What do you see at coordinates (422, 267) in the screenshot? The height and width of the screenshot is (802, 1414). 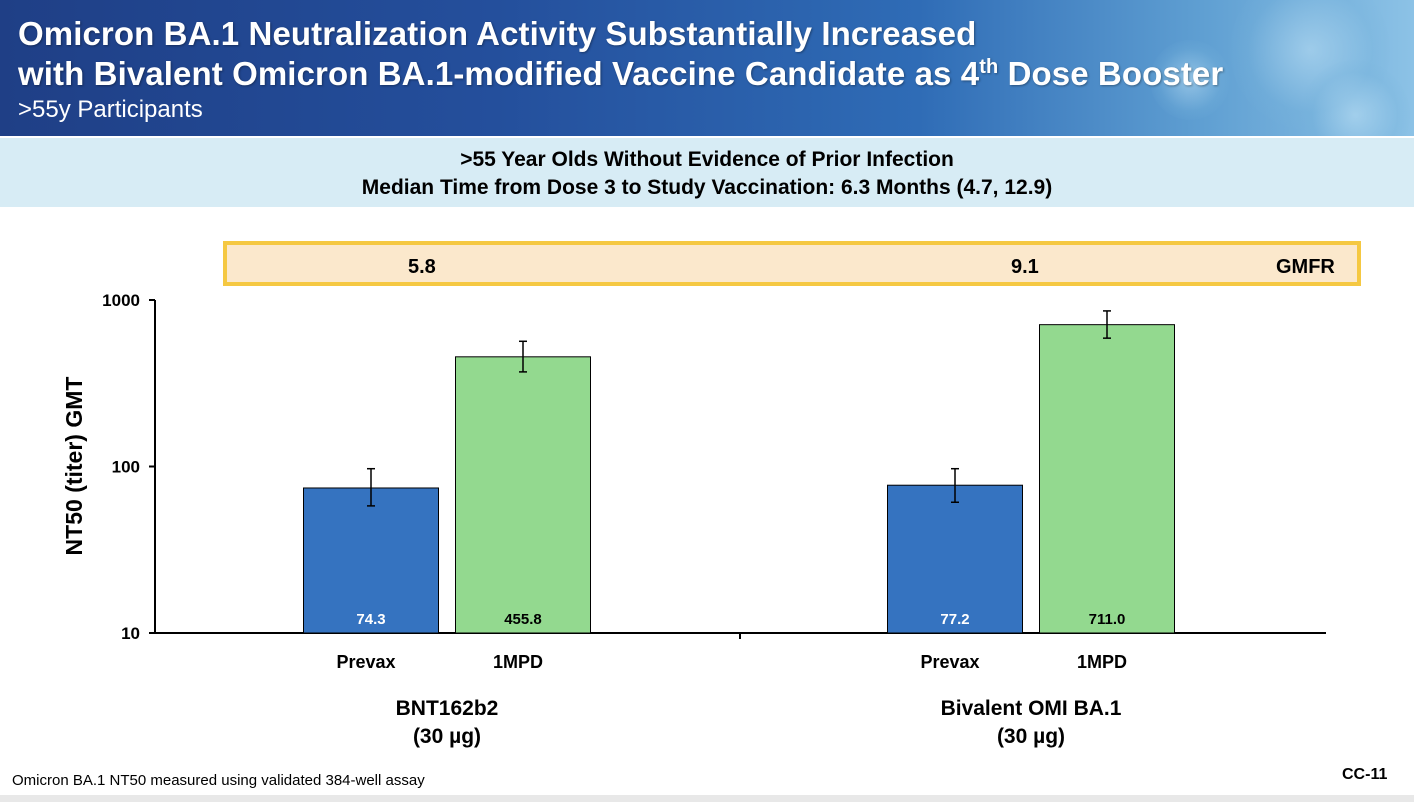 I see `gmfr-value-1: 5.8` at bounding box center [422, 267].